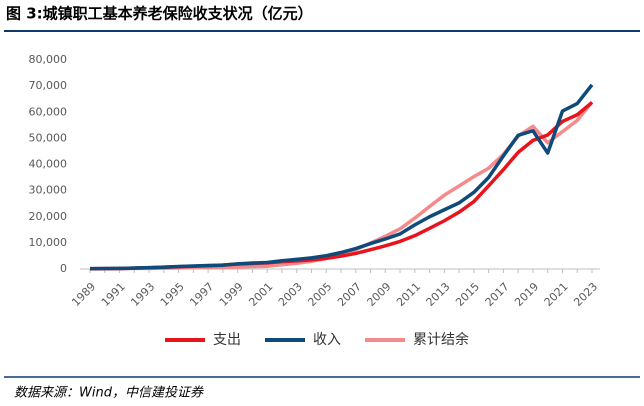  Describe the element at coordinates (48, 59) in the screenshot. I see `y-tick-label: 80,000` at that location.